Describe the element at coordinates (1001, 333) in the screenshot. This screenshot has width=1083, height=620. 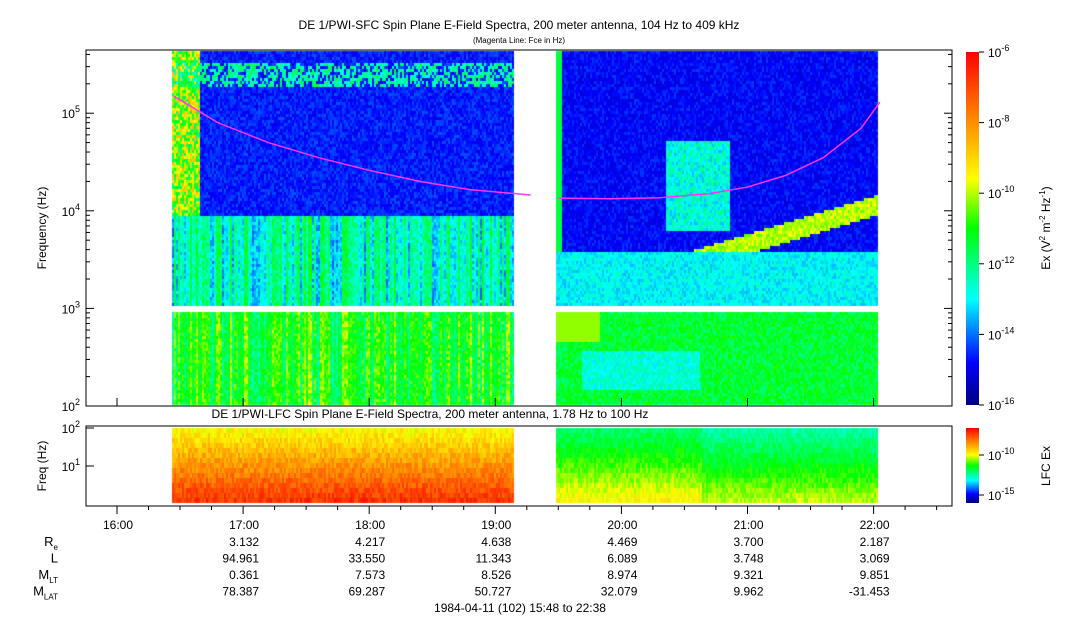
I see `colorbar-tick-label: 10⁻¹⁴` at that location.